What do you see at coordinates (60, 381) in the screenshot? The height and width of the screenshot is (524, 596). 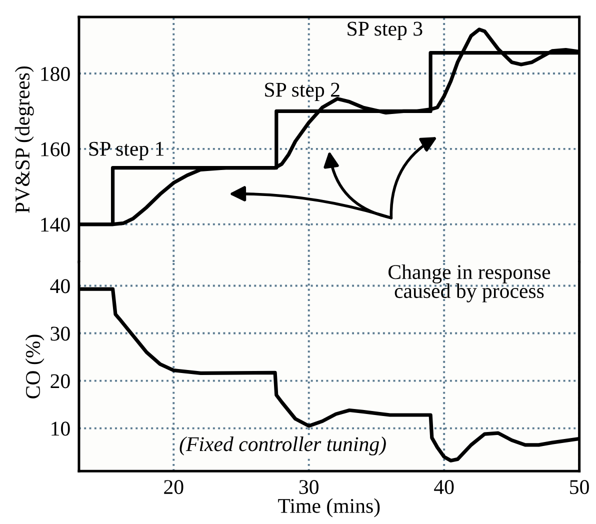 I see `y-tick-label: 20` at bounding box center [60, 381].